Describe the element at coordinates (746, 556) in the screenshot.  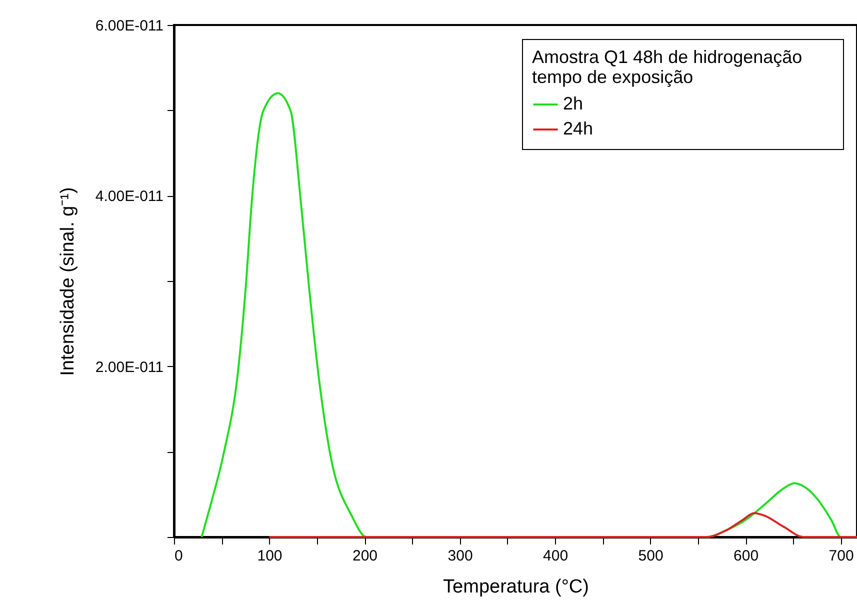
I see `x-tick-label: 600` at that location.